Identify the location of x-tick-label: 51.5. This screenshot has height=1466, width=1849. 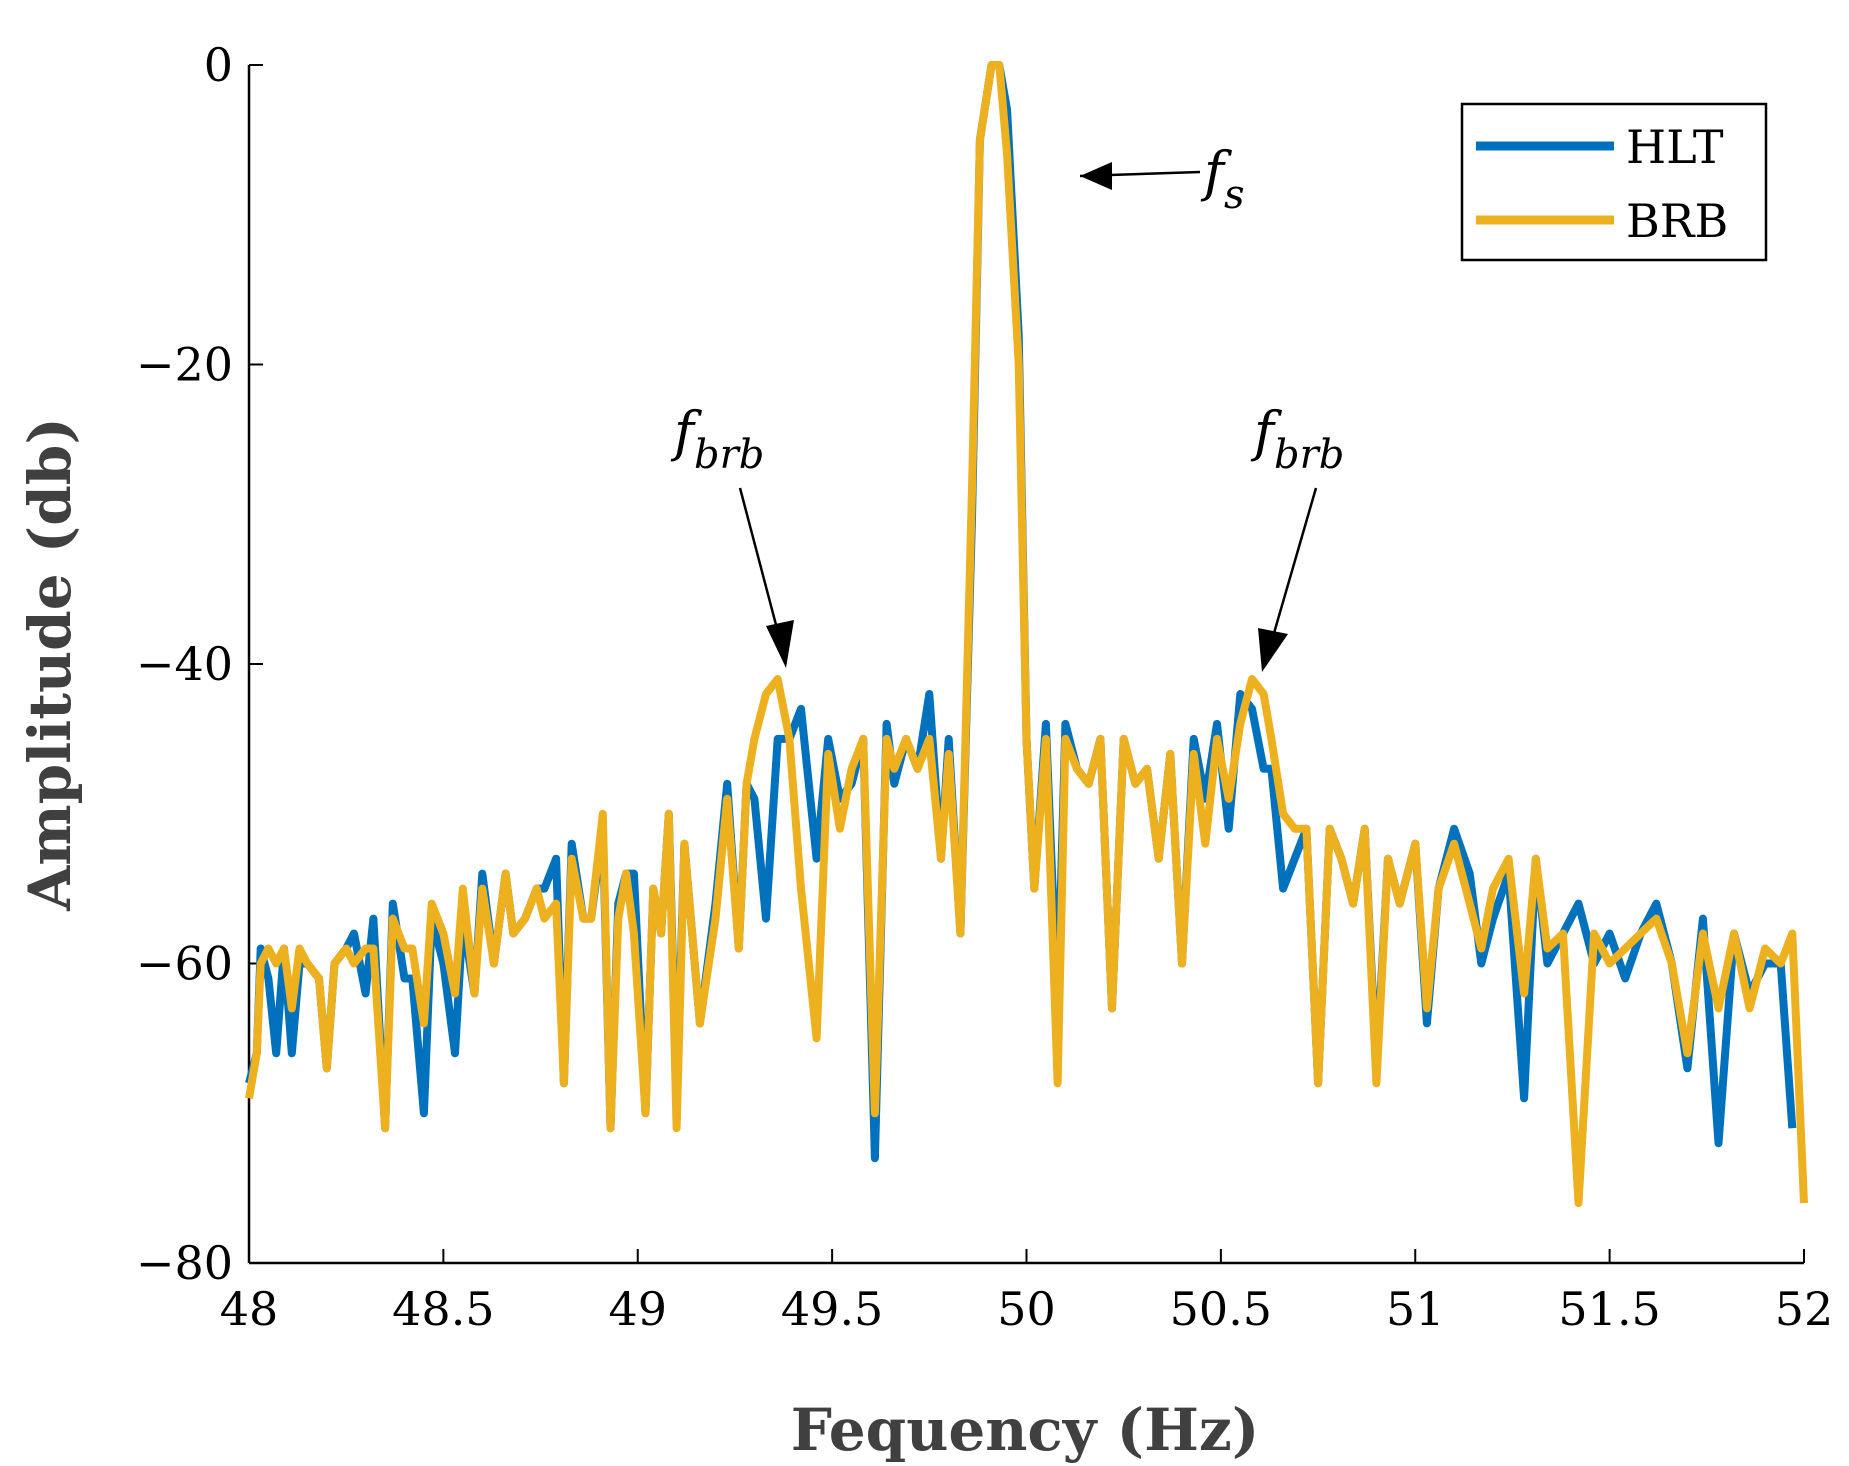
(1609, 1309).